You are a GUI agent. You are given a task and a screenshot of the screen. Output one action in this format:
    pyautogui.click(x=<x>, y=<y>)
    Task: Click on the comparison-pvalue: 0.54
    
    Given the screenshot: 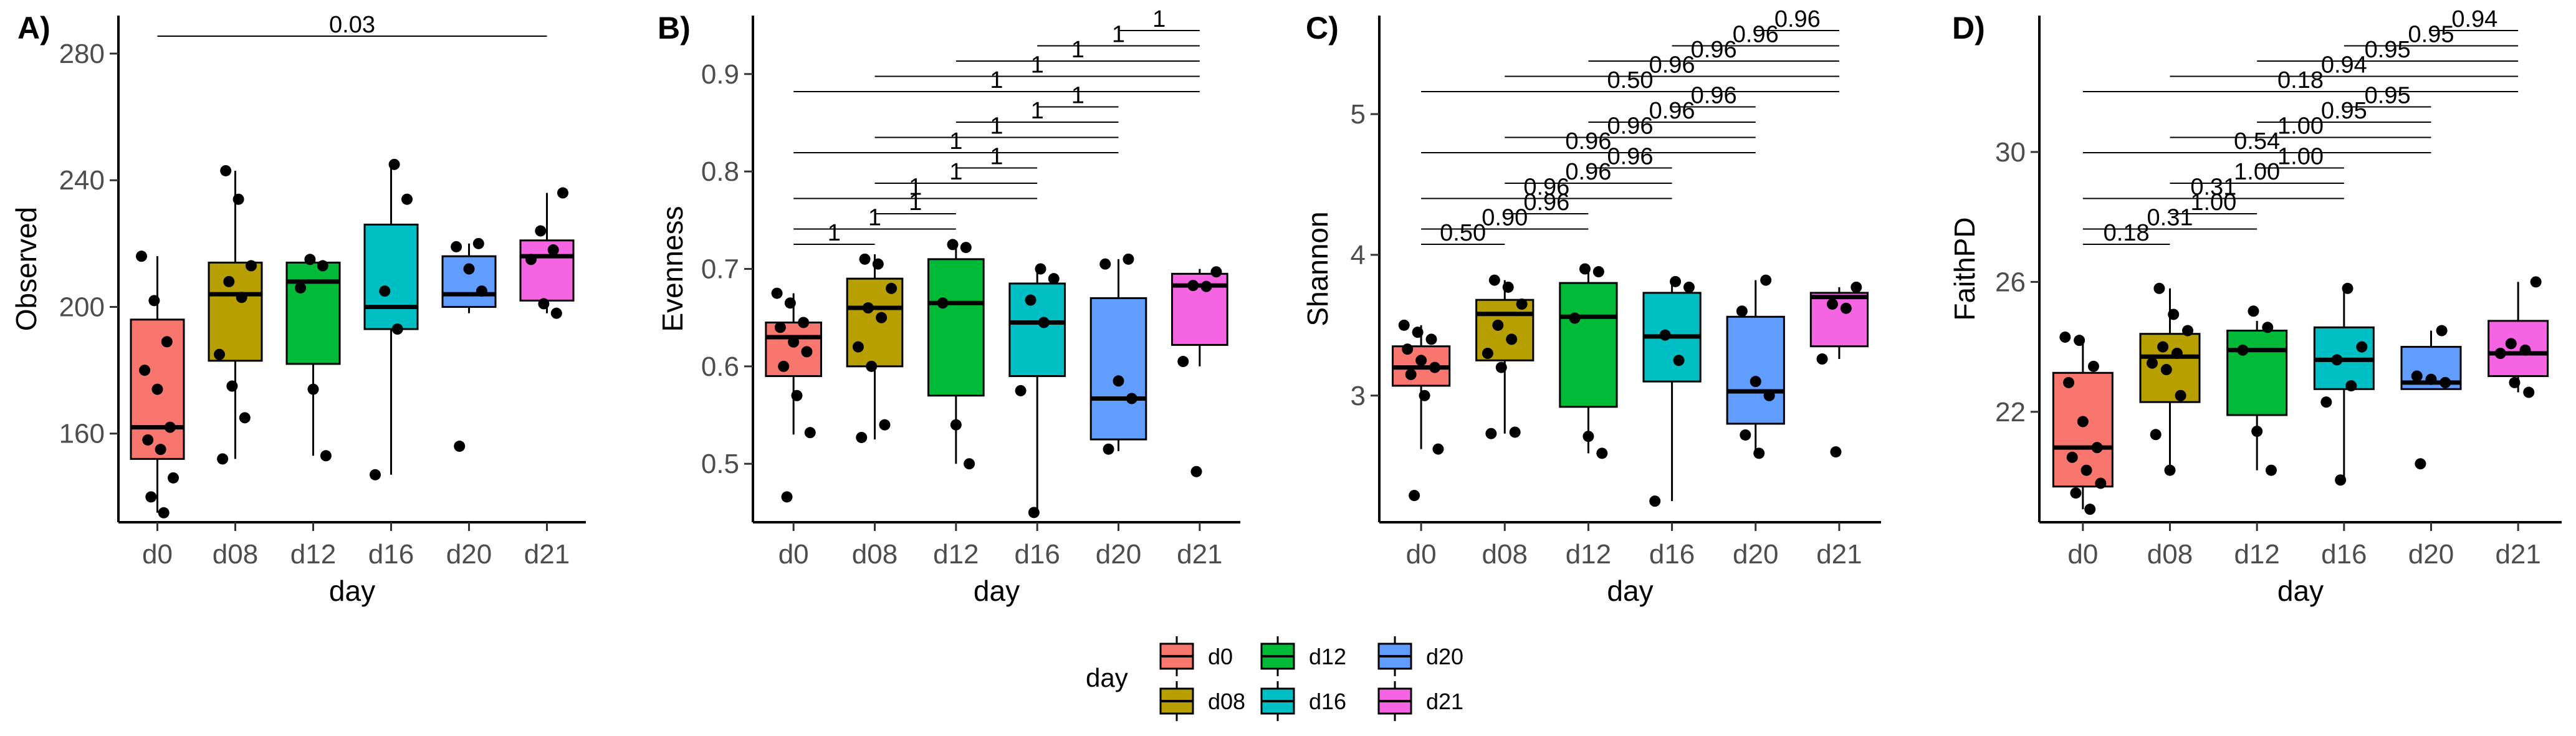 What is the action you would take?
    pyautogui.click(x=2257, y=141)
    